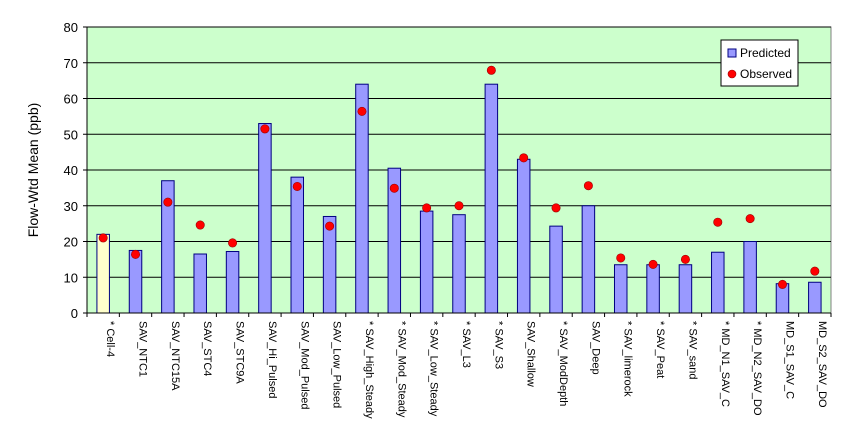 The width and height of the screenshot is (857, 438). What do you see at coordinates (207, 348) in the screenshot?
I see `x-tick-label: SAV_STC4` at bounding box center [207, 348].